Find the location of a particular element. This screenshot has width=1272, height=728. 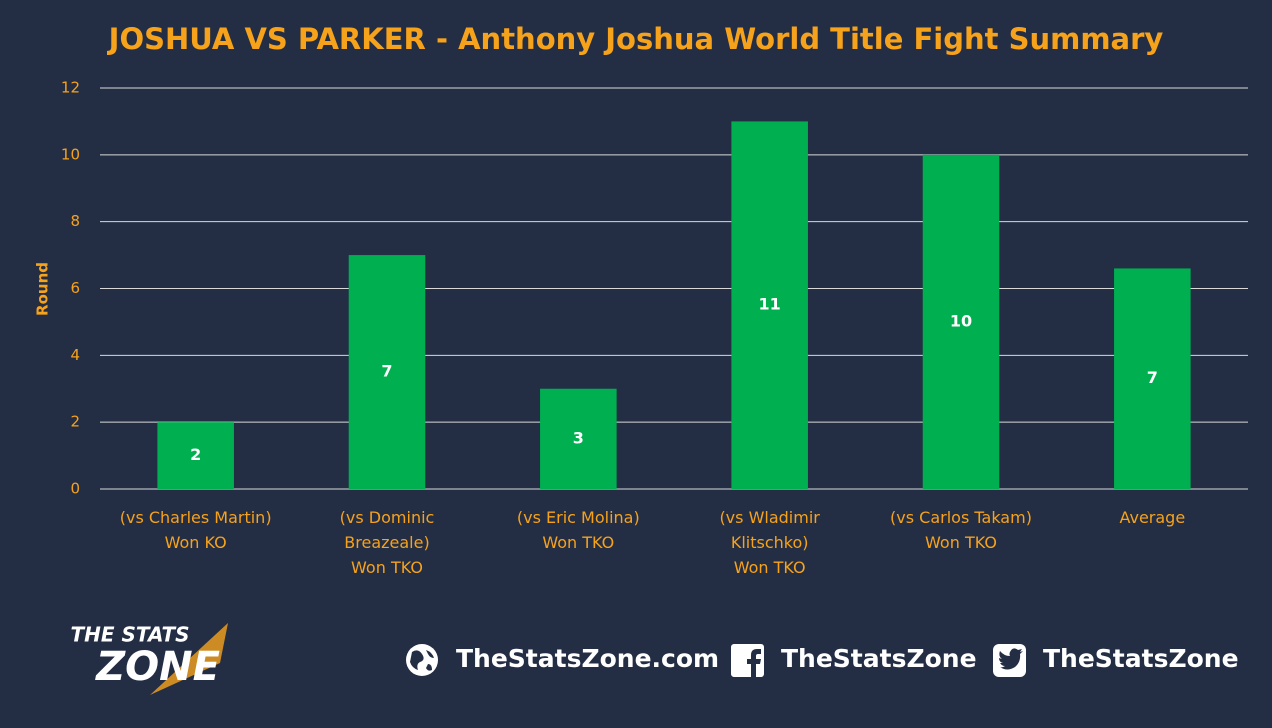

globe-icon is located at coordinates (422, 660).